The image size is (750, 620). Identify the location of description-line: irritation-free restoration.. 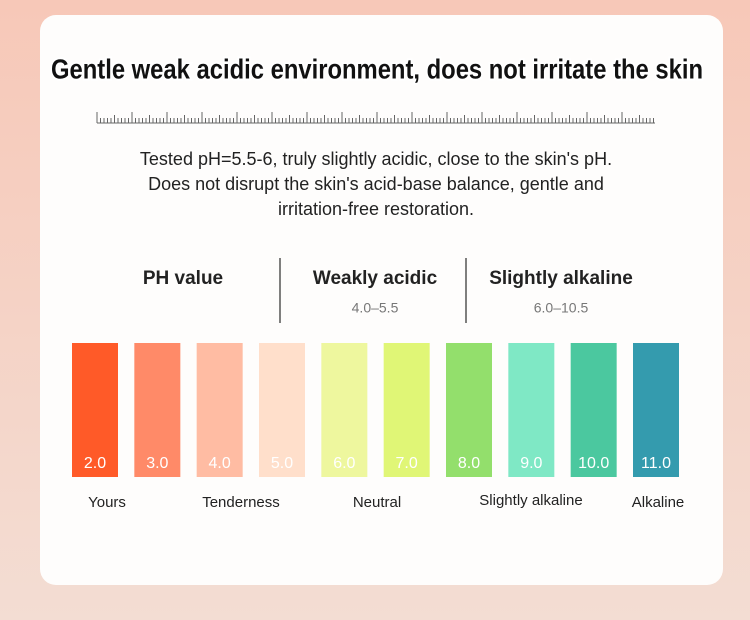
(376, 209).